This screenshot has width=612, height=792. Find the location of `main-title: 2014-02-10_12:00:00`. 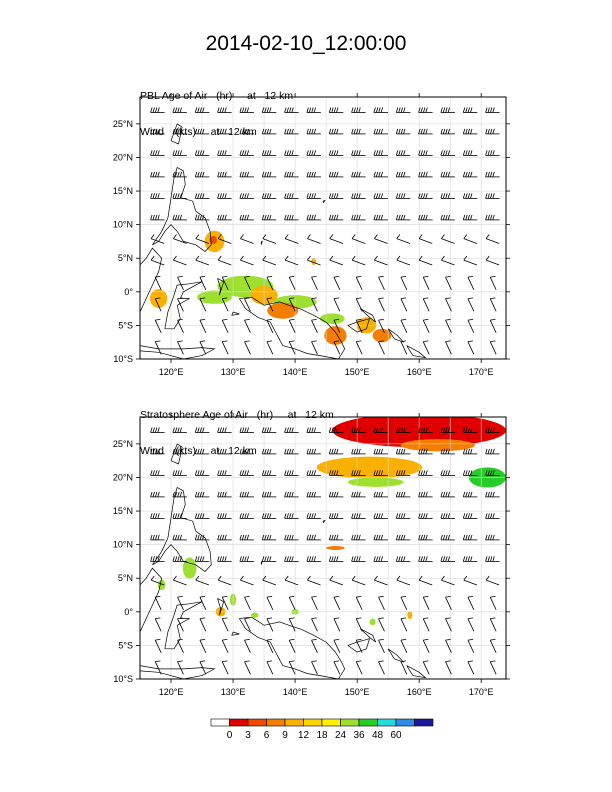

main-title: 2014-02-10_12:00:00 is located at coordinates (306, 43).